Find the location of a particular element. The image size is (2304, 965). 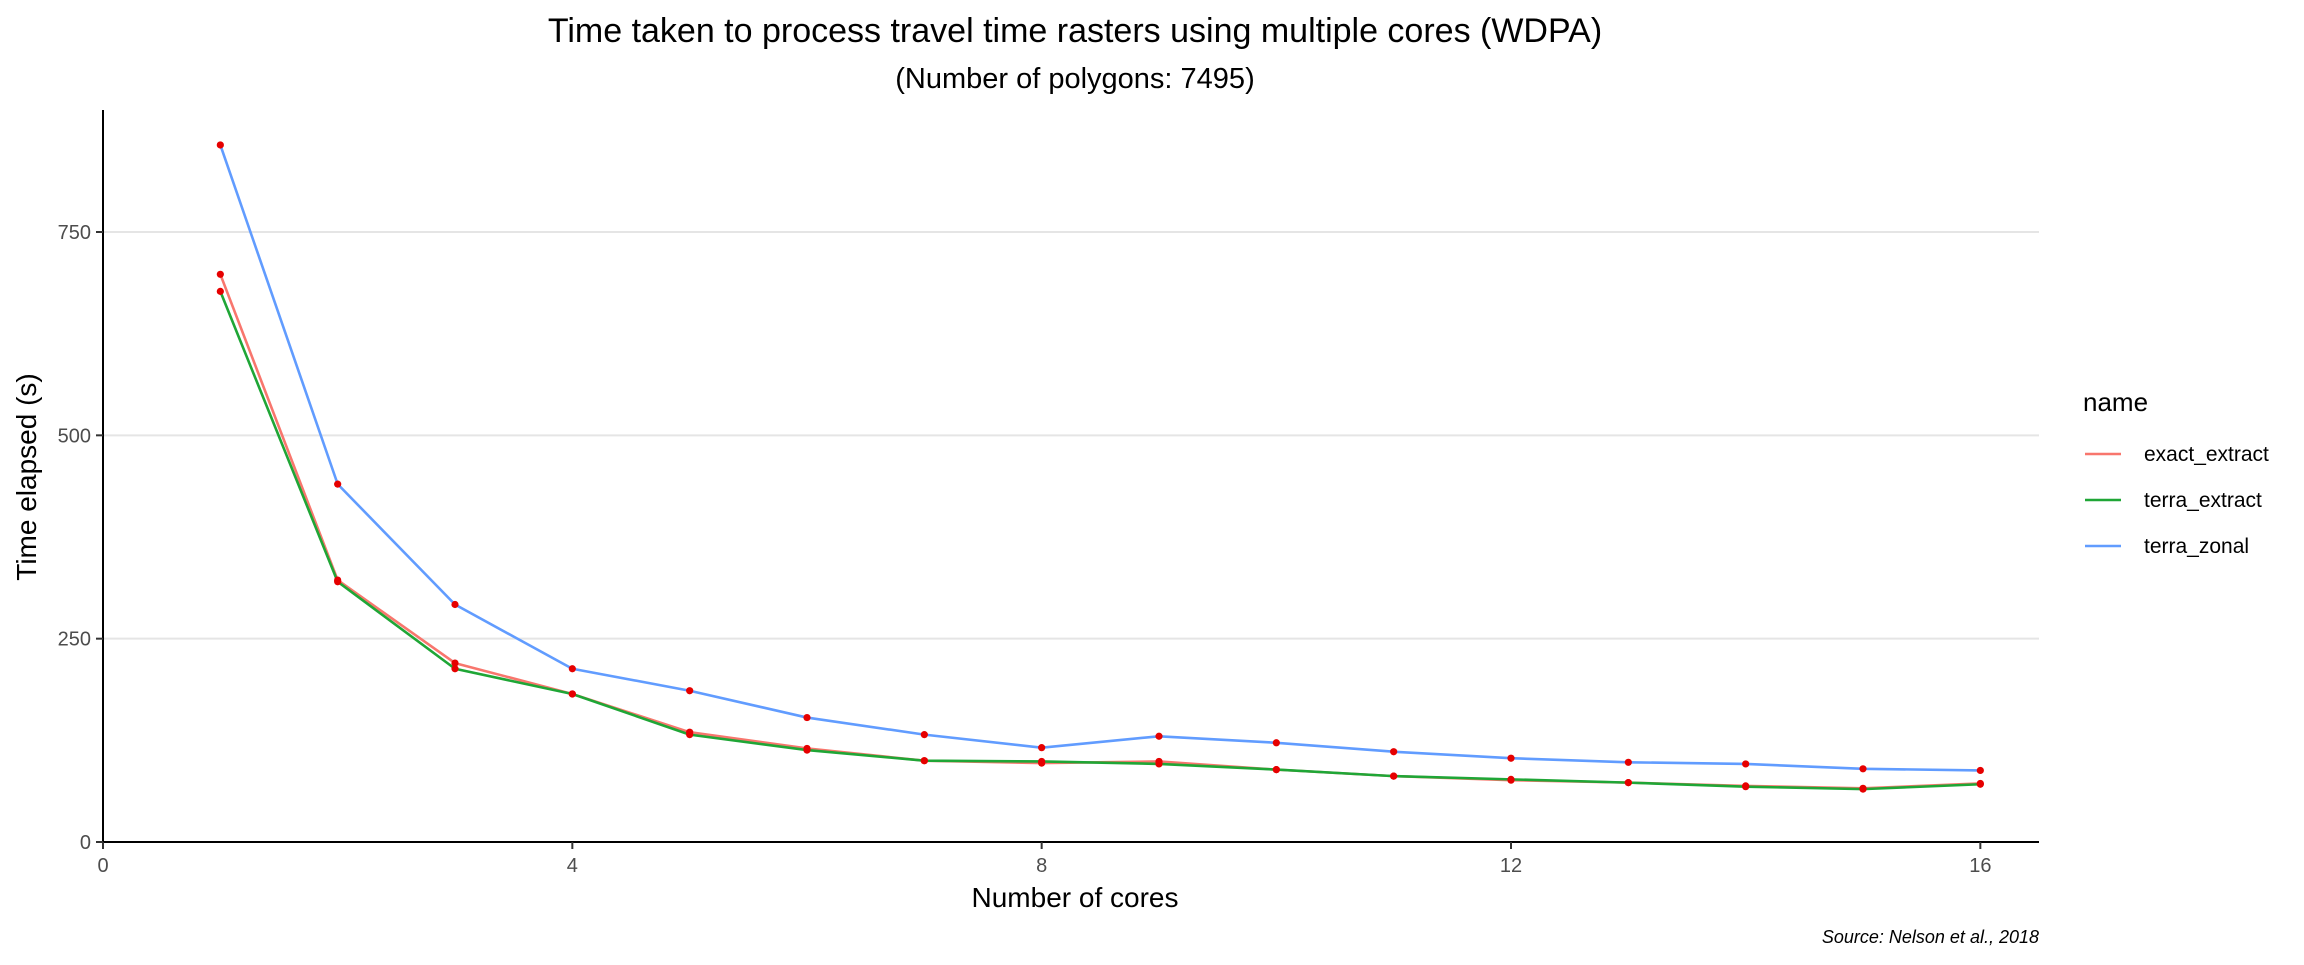

x-tick-label-0: 0 is located at coordinates (102, 866).